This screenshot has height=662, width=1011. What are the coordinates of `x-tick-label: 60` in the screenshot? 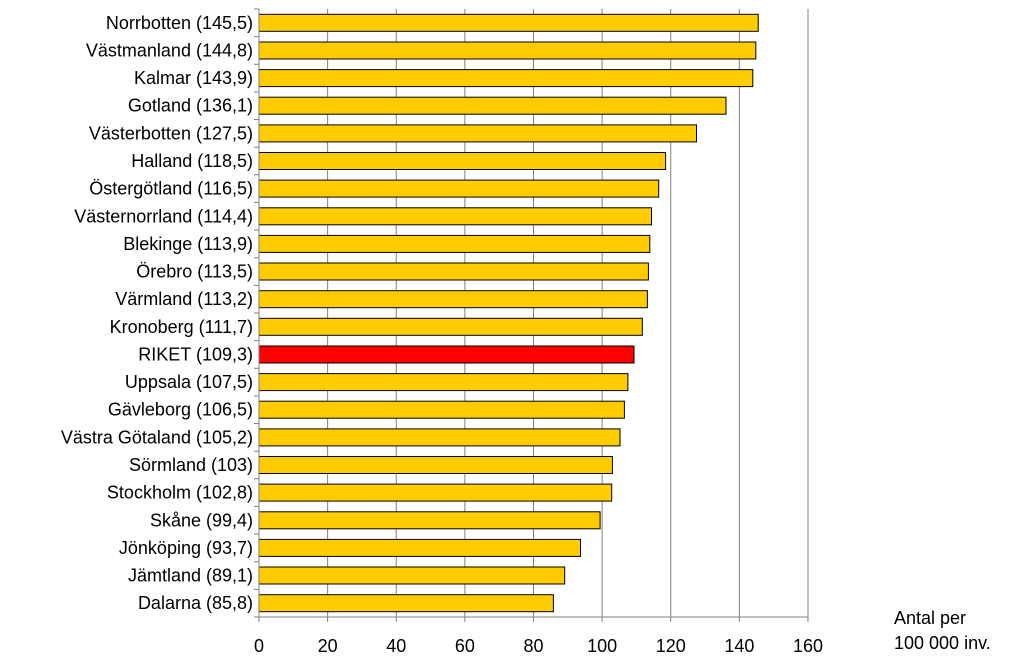 It's located at (465, 646).